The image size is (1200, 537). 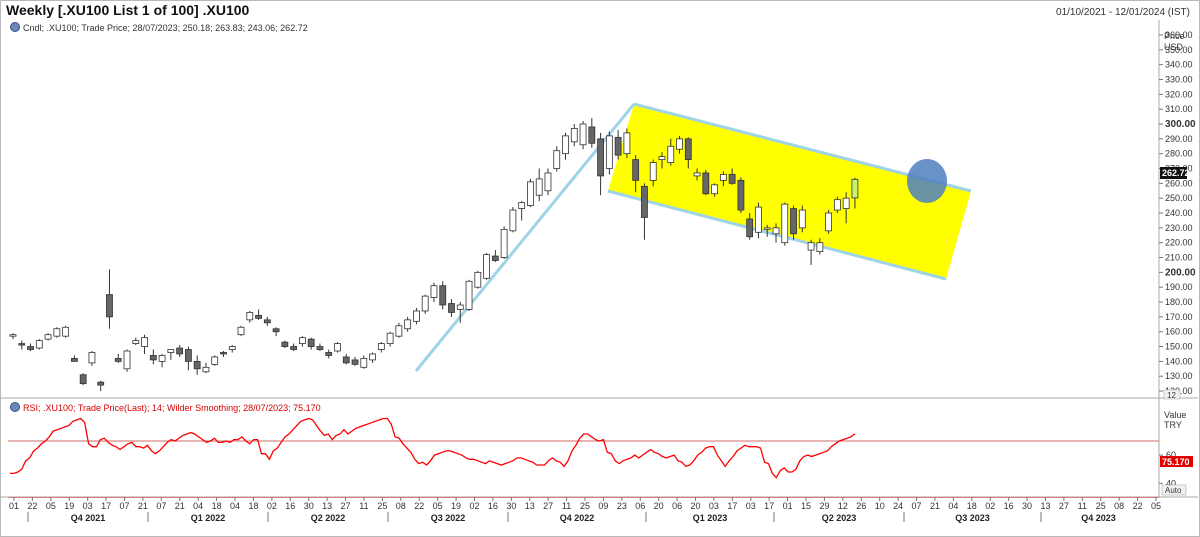 I want to click on rsi-axis-unit: TRY, so click(x=1173, y=425).